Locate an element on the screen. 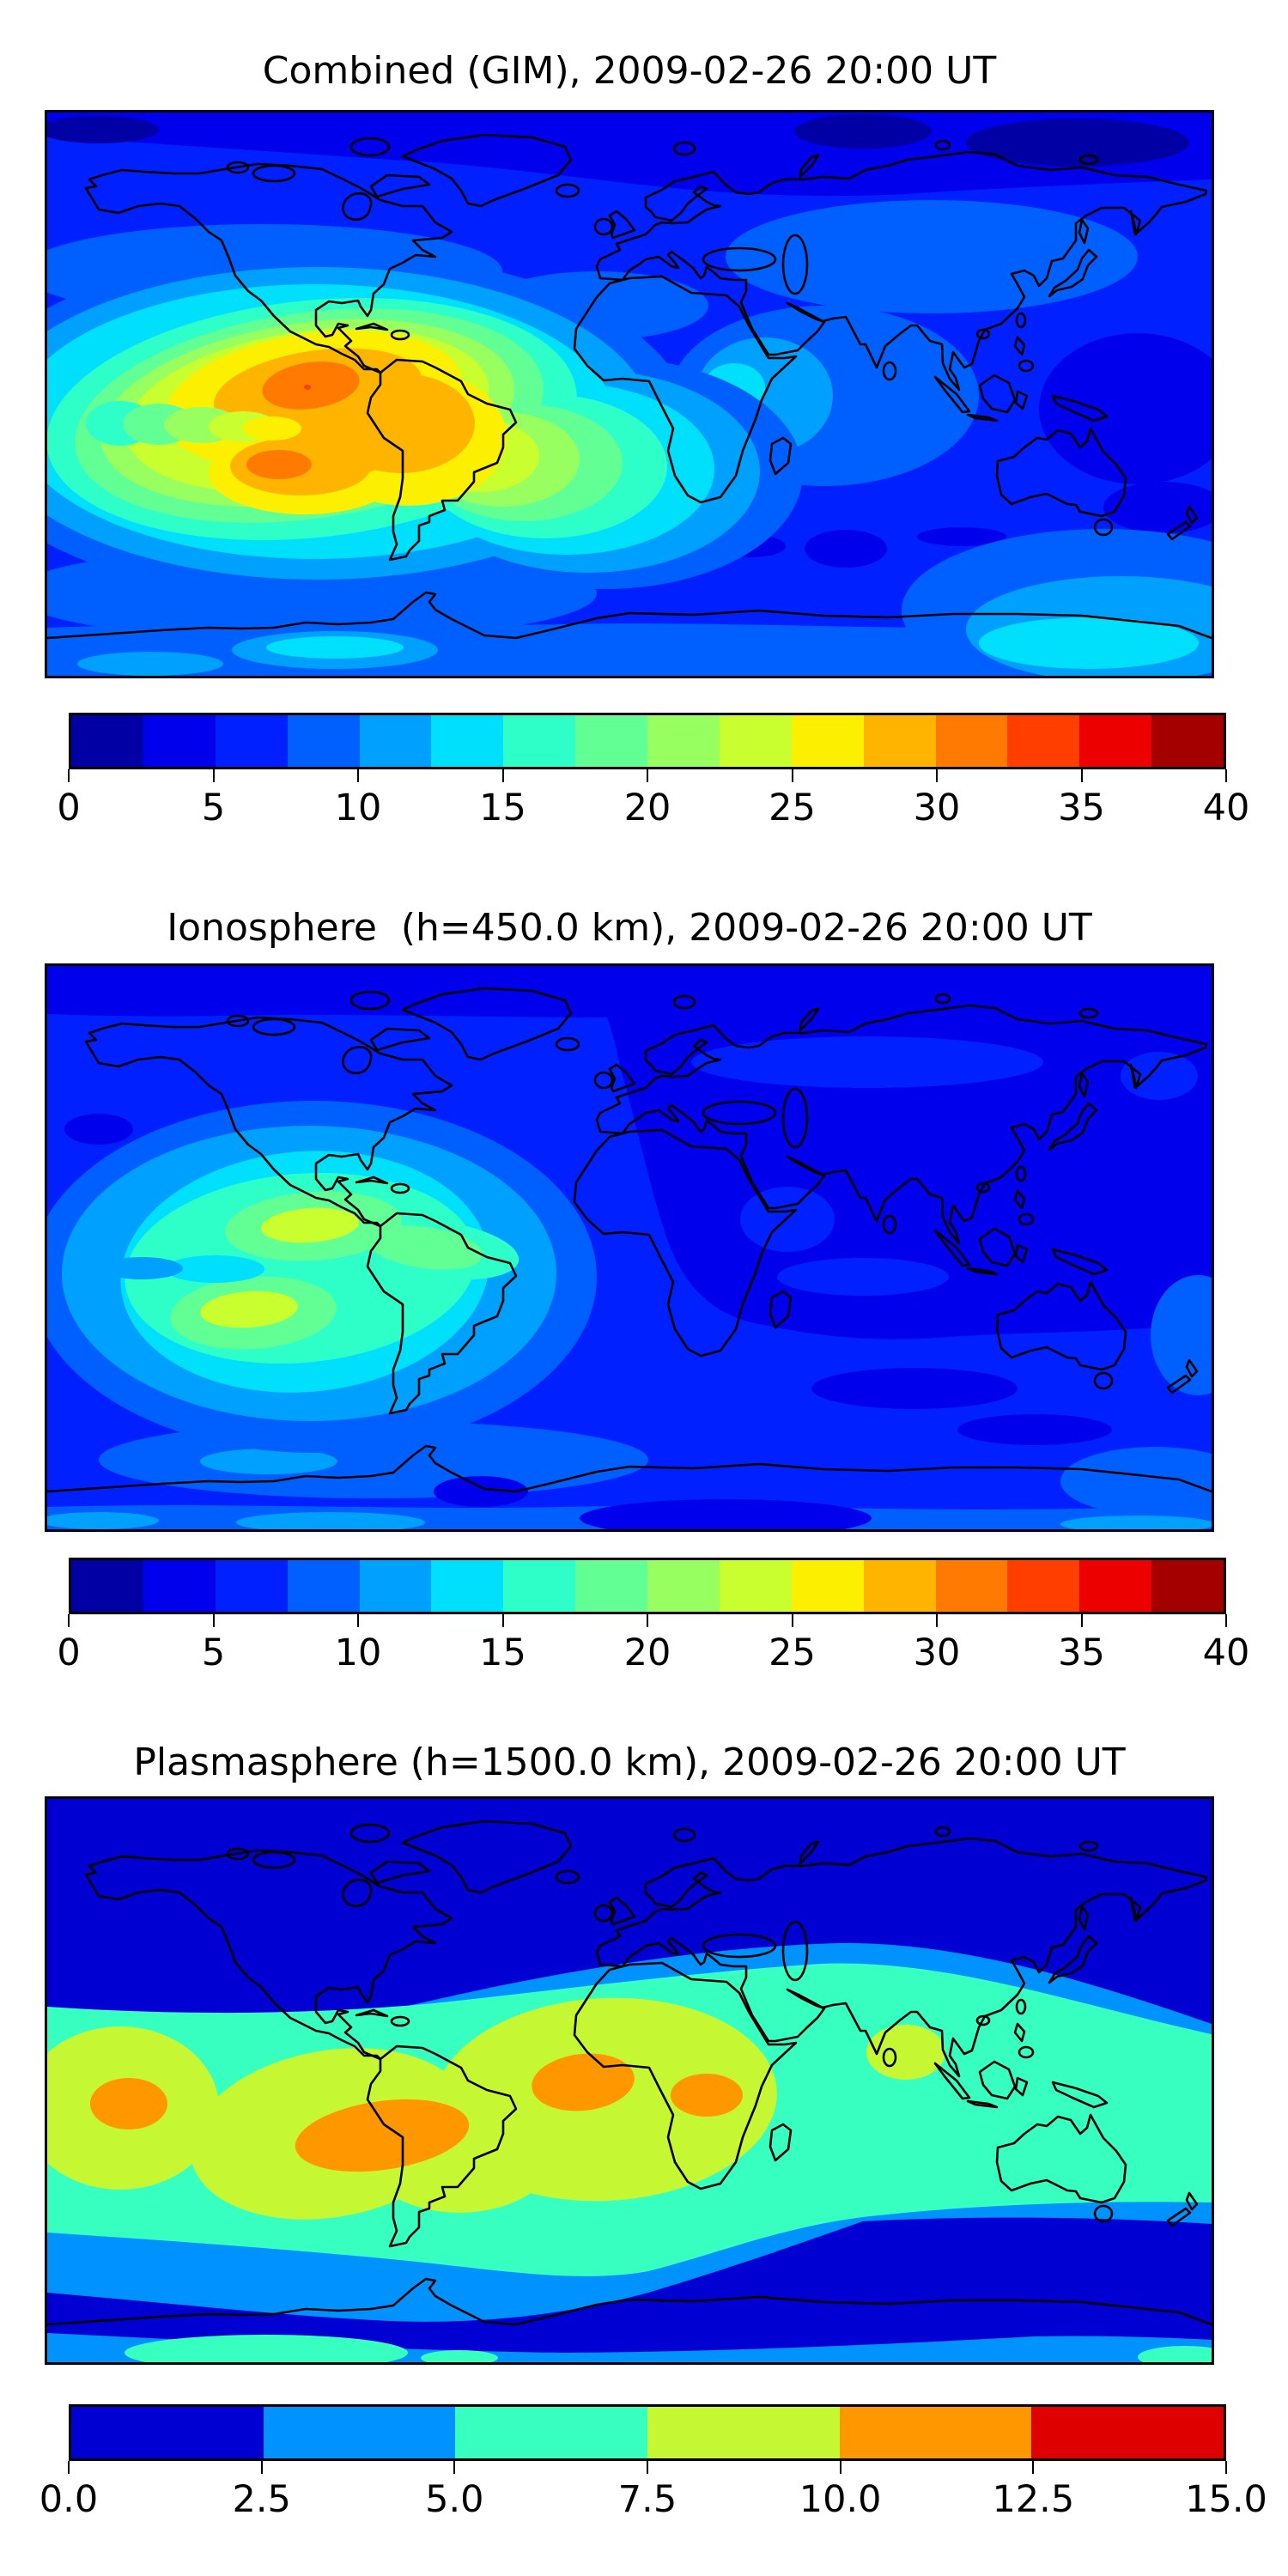 This screenshot has height=2576, width=1288. colorbar-ticks: 0.0 2.5 5.0 7.5 10.0 12.5 15.0 is located at coordinates (653, 2498).